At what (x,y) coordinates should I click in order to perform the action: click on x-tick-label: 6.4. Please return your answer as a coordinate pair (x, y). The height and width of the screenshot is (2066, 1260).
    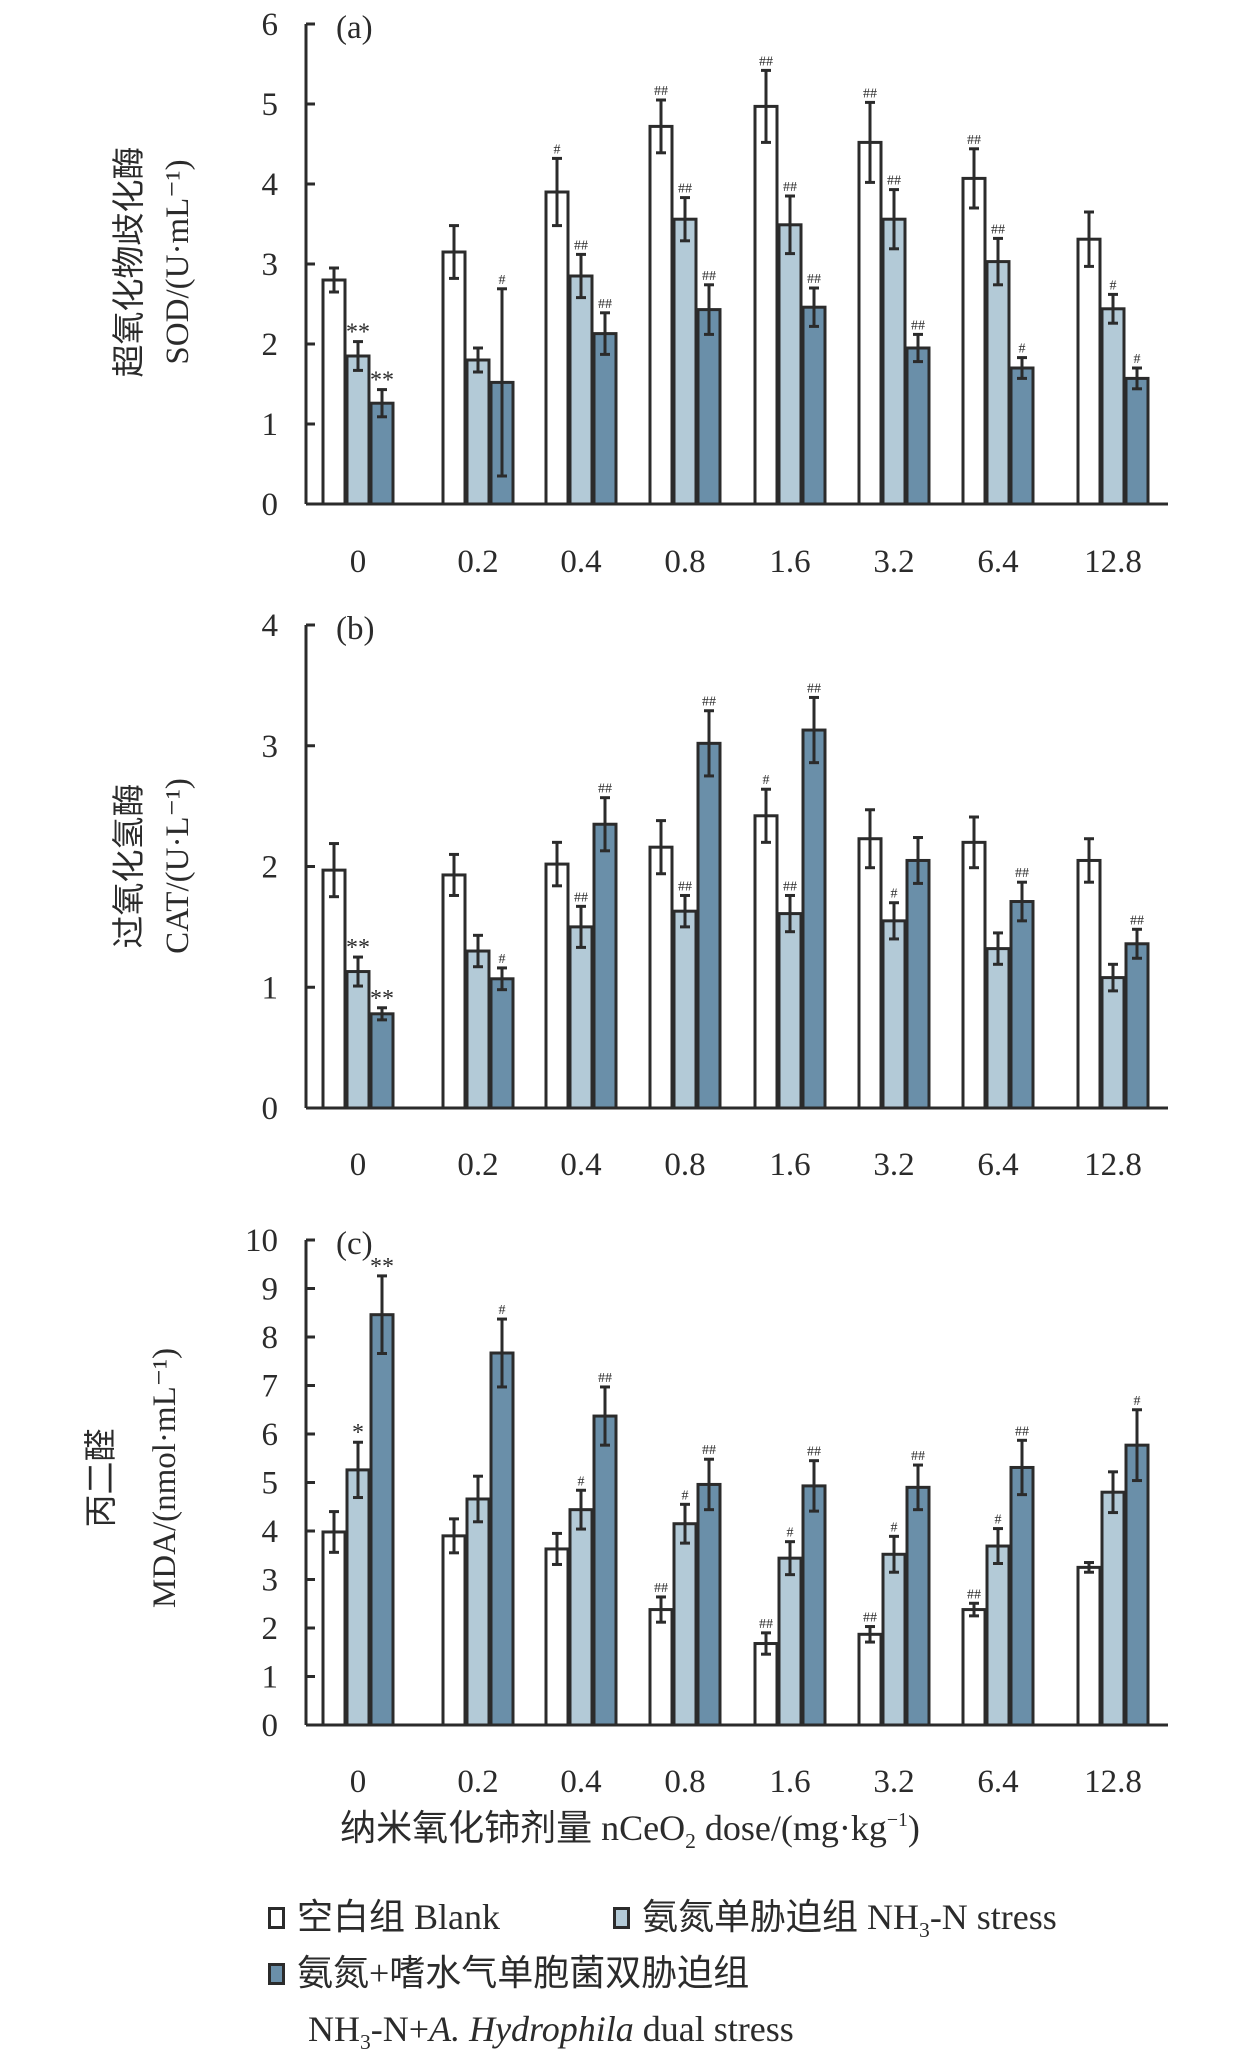
    Looking at the image, I should click on (997, 1165).